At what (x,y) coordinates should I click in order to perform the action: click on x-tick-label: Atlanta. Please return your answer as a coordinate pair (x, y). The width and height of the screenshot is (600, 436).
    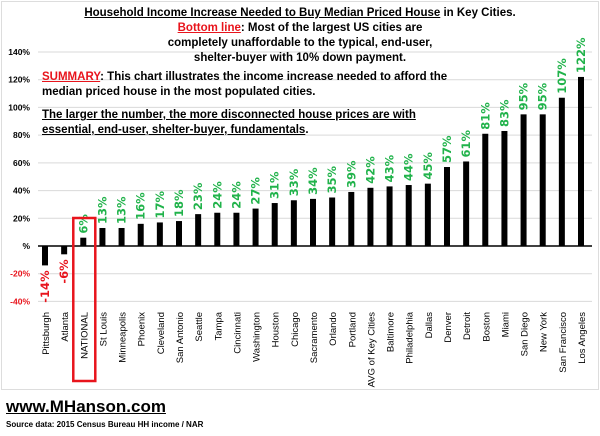
    Looking at the image, I should click on (65, 326).